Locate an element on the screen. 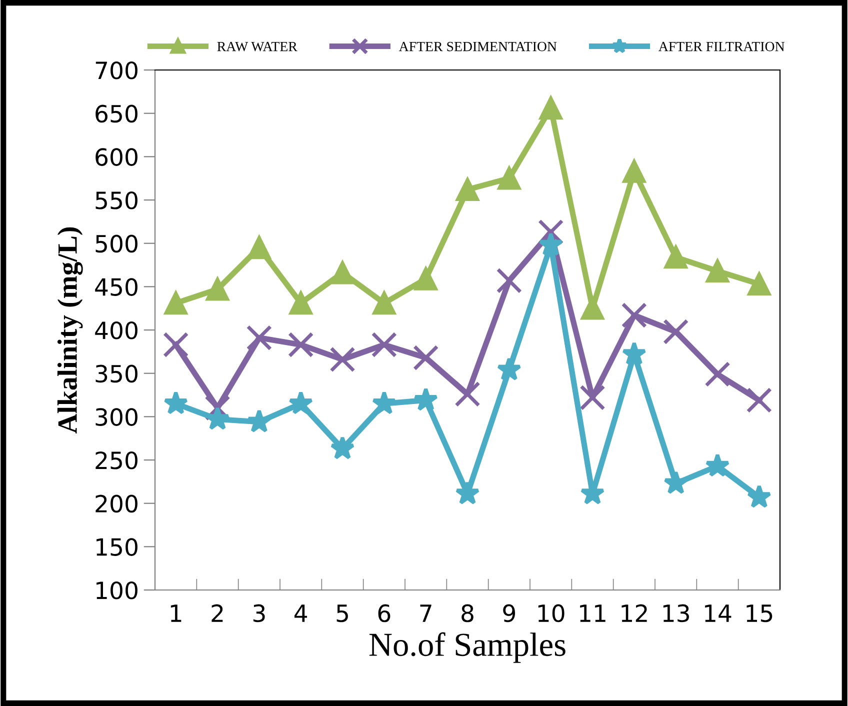 This screenshot has height=706, width=848. y-tick-label: 650 is located at coordinates (117, 113).